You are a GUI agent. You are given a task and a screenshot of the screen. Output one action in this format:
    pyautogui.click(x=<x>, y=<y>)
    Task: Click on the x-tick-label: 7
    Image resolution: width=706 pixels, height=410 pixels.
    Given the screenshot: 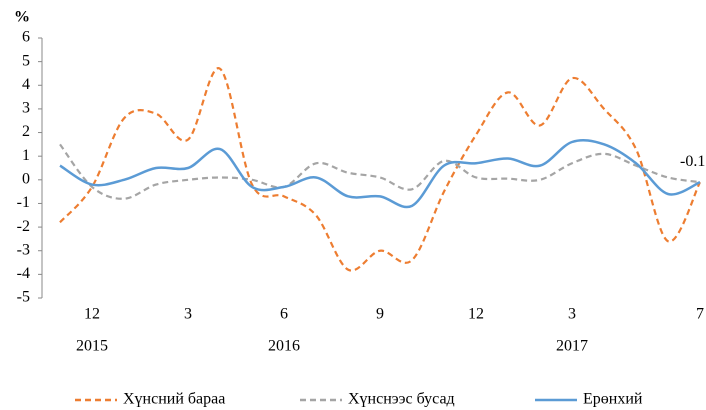 What is the action you would take?
    pyautogui.click(x=700, y=314)
    